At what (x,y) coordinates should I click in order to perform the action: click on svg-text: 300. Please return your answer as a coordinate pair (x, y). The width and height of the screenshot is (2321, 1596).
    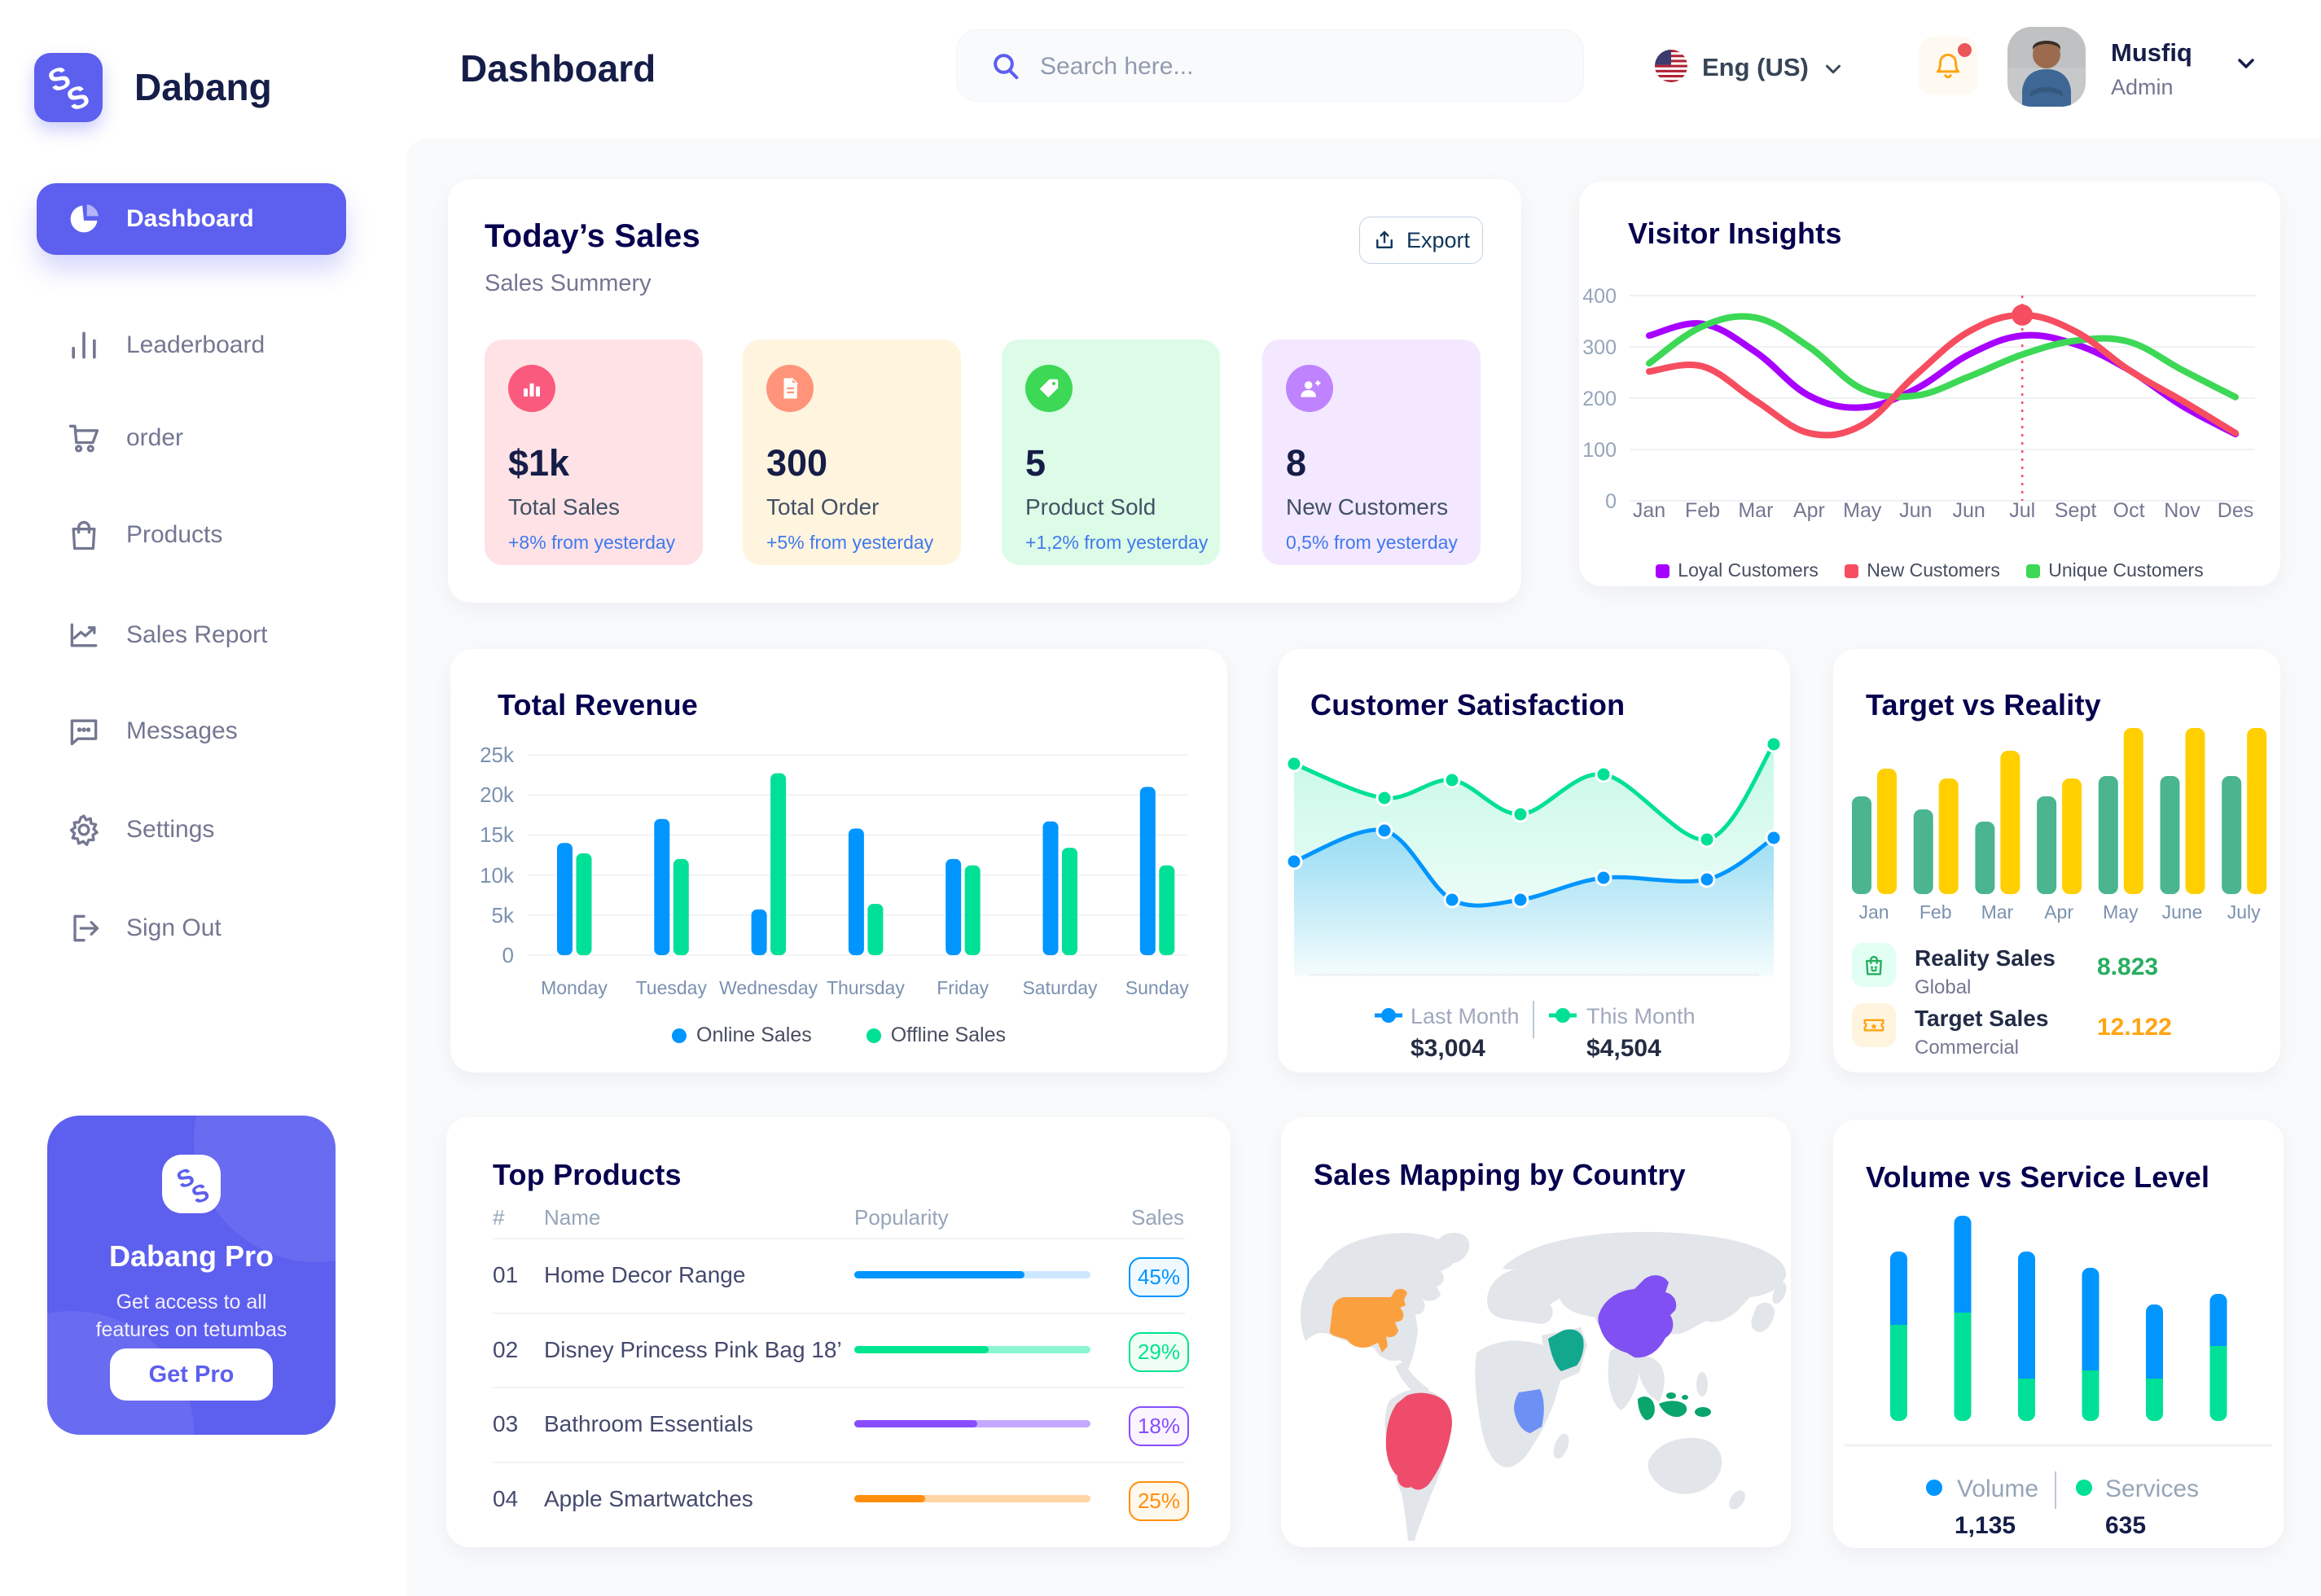
    Looking at the image, I should click on (1599, 347).